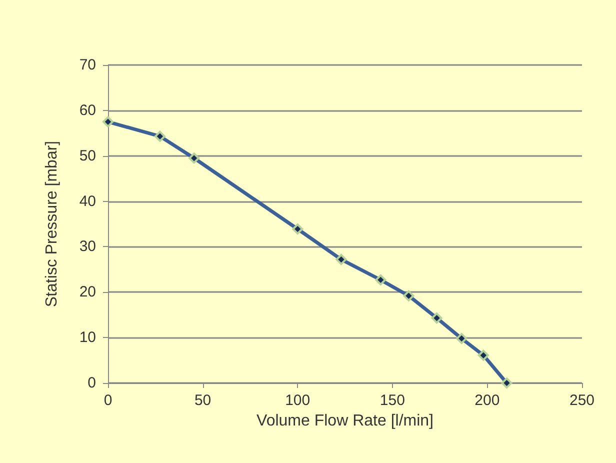 This screenshot has width=616, height=463. I want to click on y-tick-label: 20, so click(87, 292).